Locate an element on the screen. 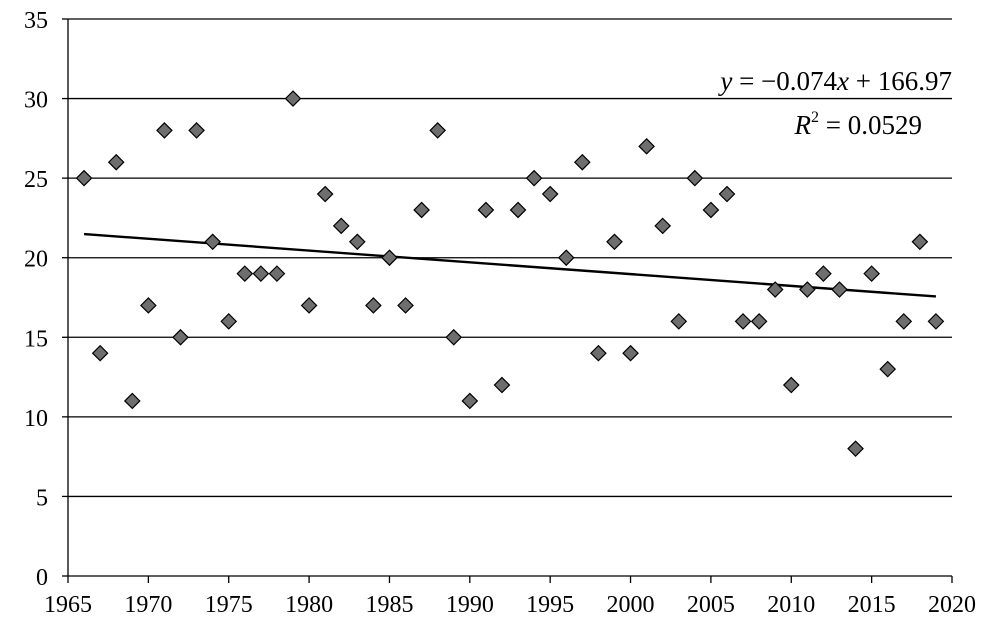  y-tick-label: 10 is located at coordinates (36, 419).